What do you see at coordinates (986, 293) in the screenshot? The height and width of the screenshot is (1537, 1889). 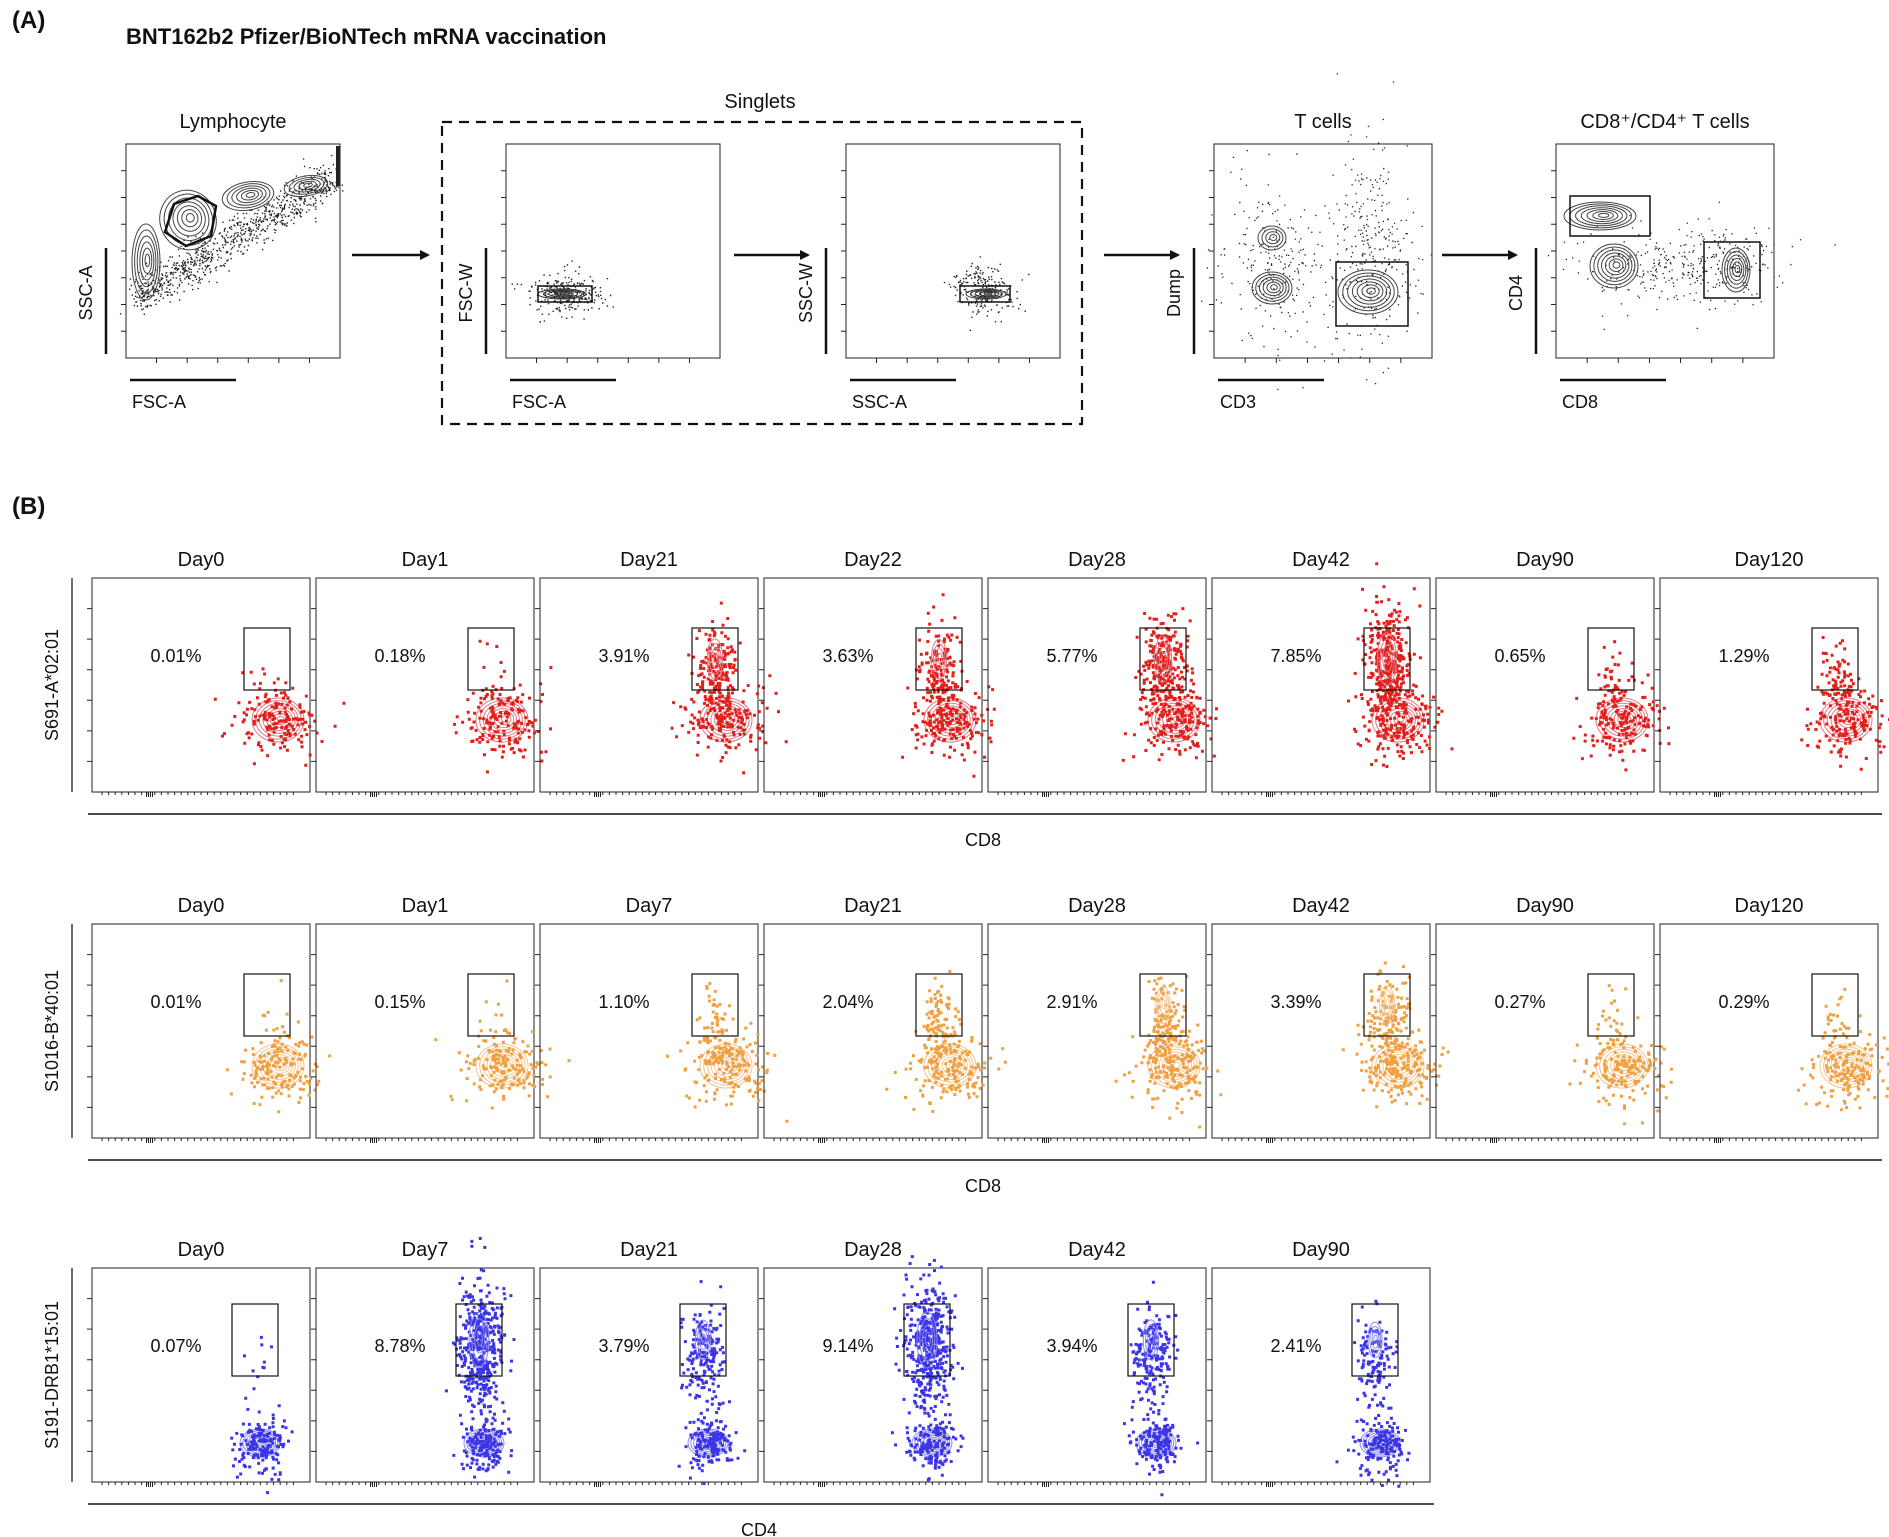 I see `singlets-ssc-dots` at bounding box center [986, 293].